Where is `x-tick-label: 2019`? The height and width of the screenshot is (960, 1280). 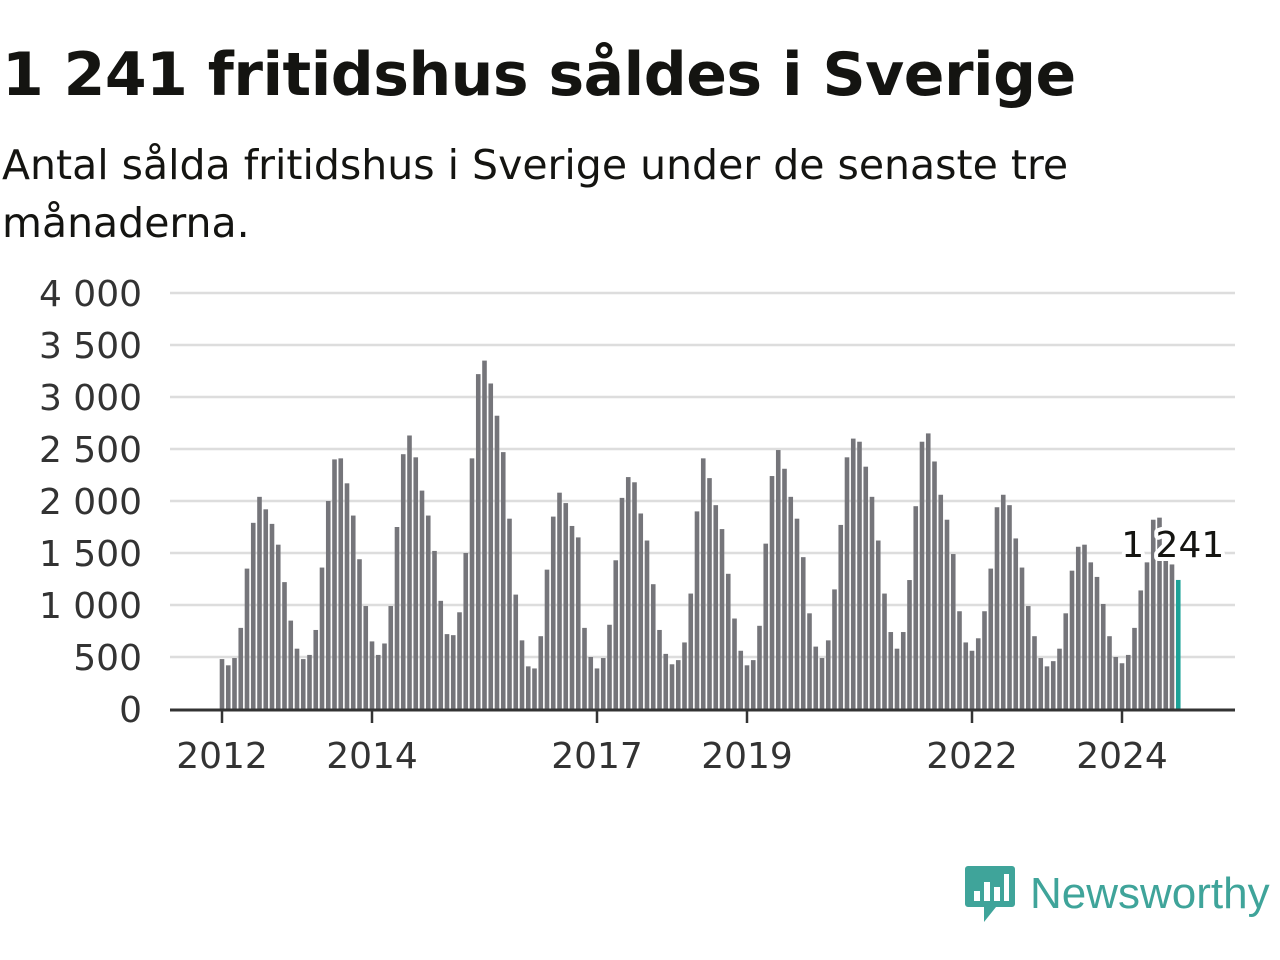
x-tick-label: 2019 is located at coordinates (747, 756).